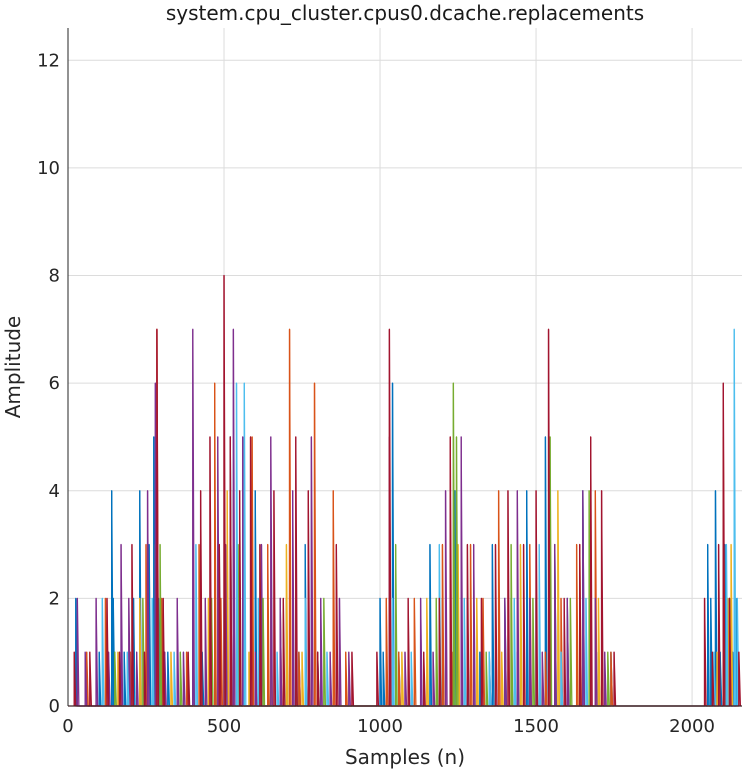 Image resolution: width=748 pixels, height=771 pixels. I want to click on x-tick-label: 0, so click(67, 726).